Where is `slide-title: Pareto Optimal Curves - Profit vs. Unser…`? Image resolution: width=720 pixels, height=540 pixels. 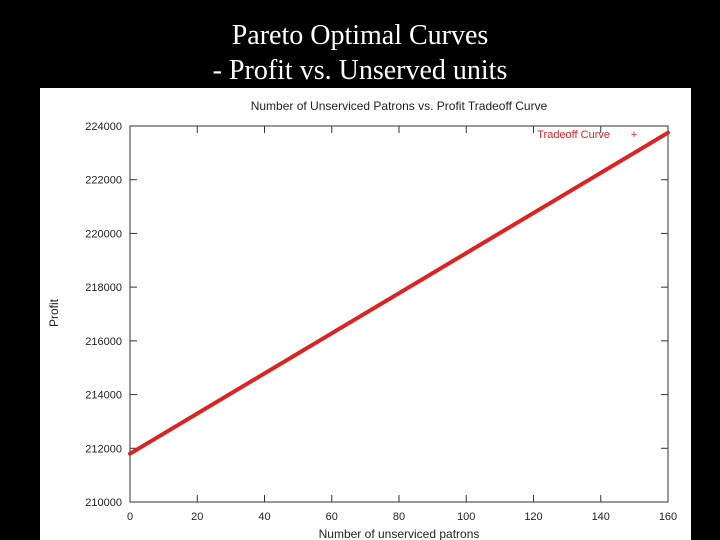 slide-title: Pareto Optimal Curves - Profit vs. Unser… is located at coordinates (360, 53).